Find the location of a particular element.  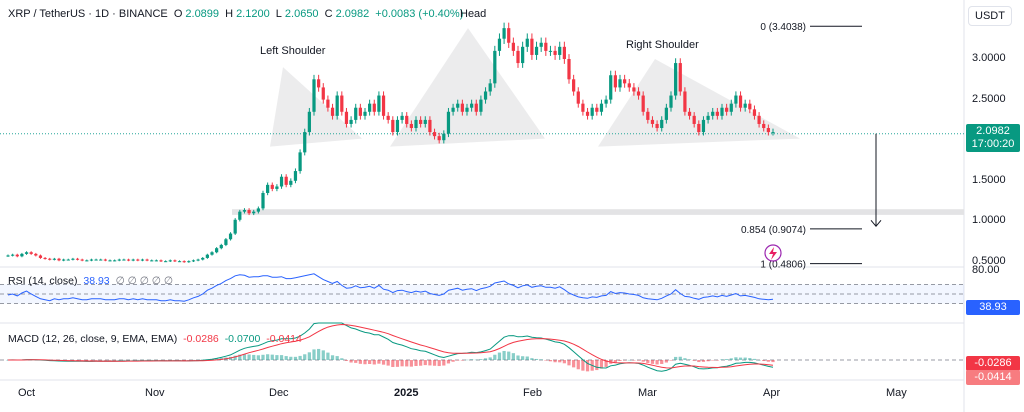

rsi-title: RSI (14, close) is located at coordinates (43, 281).